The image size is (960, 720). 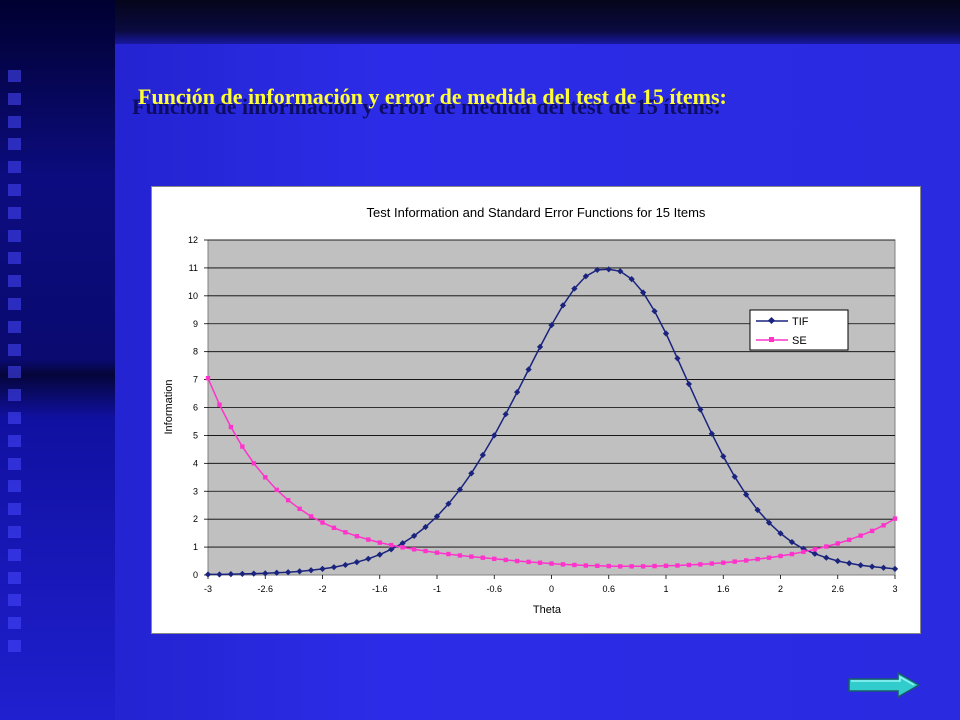 I want to click on legend: TIF SE, so click(x=799, y=330).